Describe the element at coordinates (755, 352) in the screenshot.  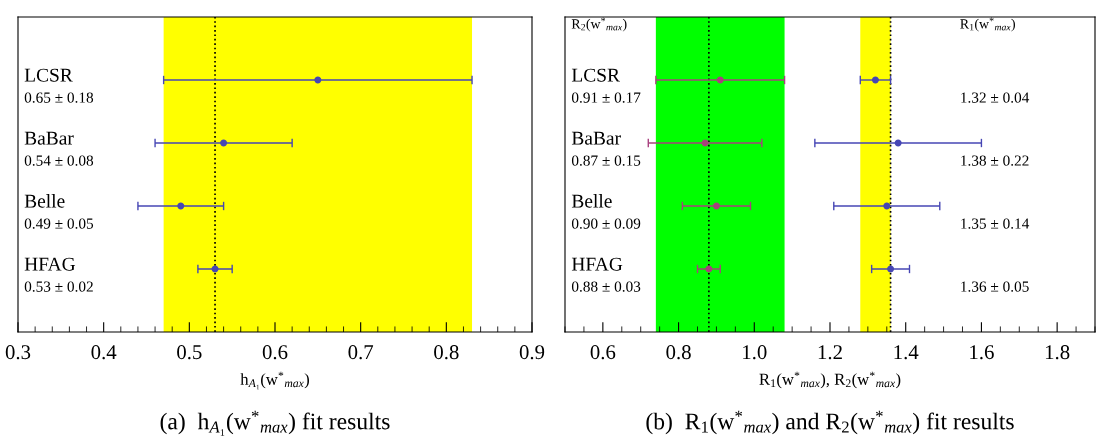
I see `x-tick-label: 1.0` at that location.